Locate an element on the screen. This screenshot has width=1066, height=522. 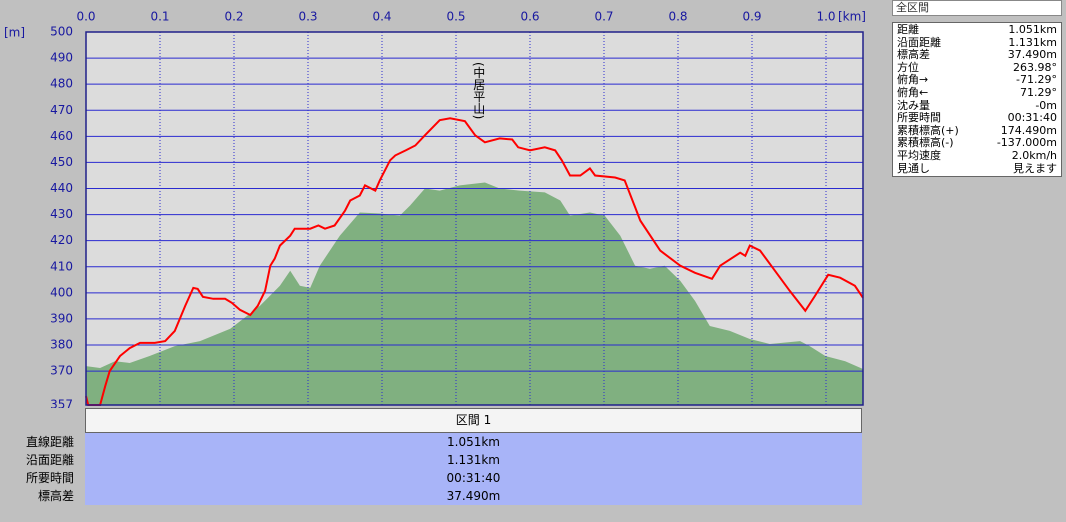
x-tick-label: 1.0 is located at coordinates (825, 17).